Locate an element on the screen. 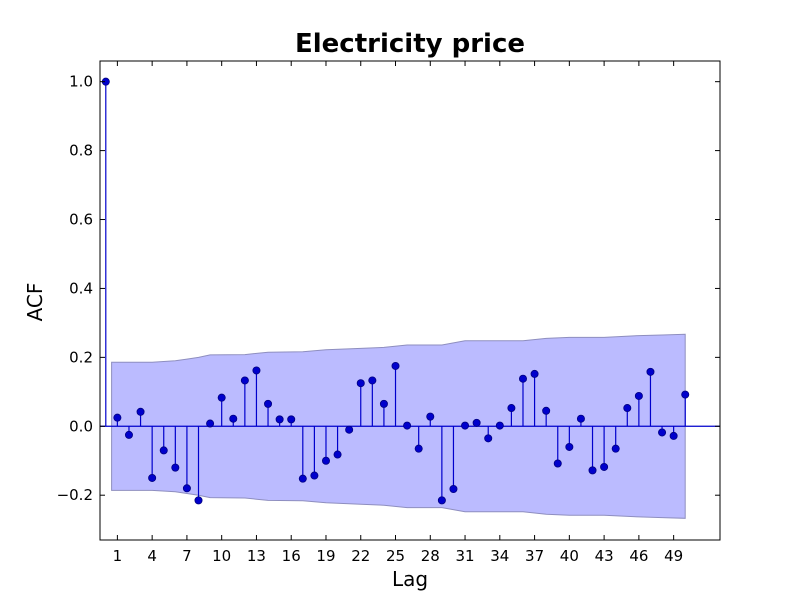  y-tick-label: 1.0 is located at coordinates (81, 82).